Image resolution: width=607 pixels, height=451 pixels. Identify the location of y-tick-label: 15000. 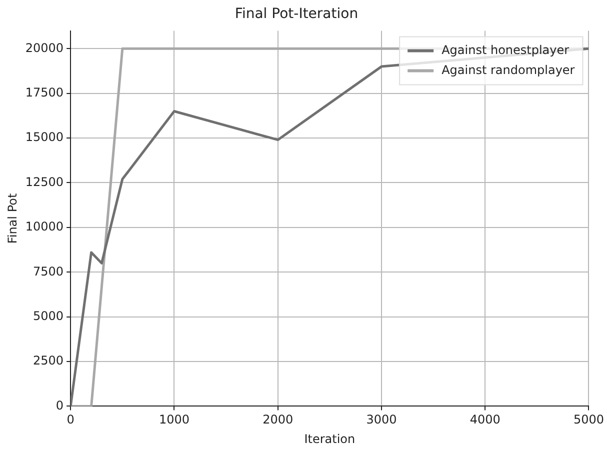
(44, 137).